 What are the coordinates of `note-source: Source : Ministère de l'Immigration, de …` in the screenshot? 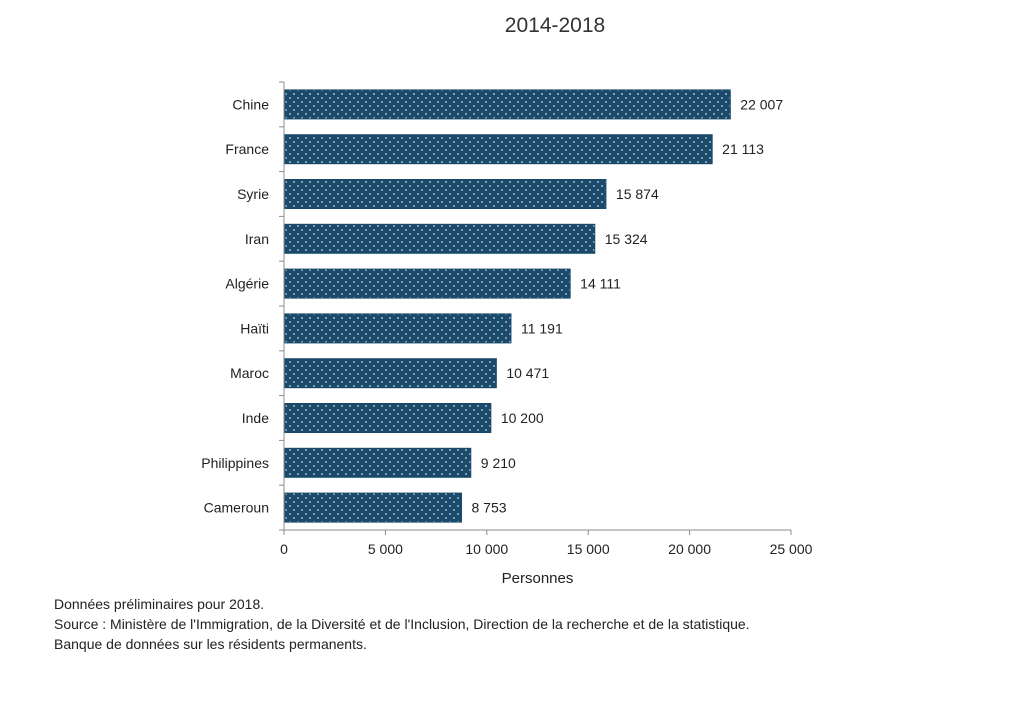 It's located at (402, 624).